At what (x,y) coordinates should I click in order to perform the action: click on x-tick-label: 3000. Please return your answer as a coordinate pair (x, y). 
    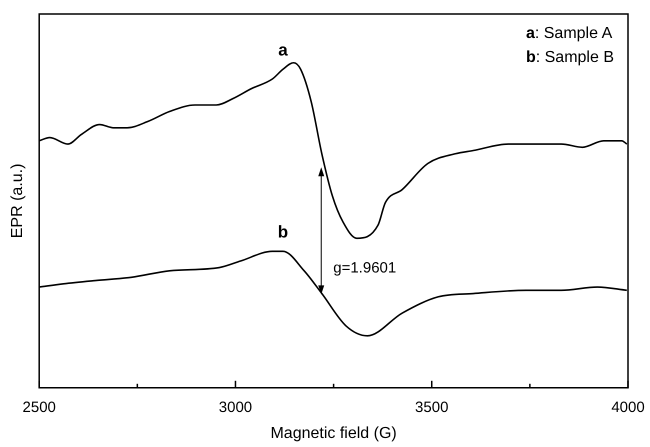
    Looking at the image, I should click on (235, 407).